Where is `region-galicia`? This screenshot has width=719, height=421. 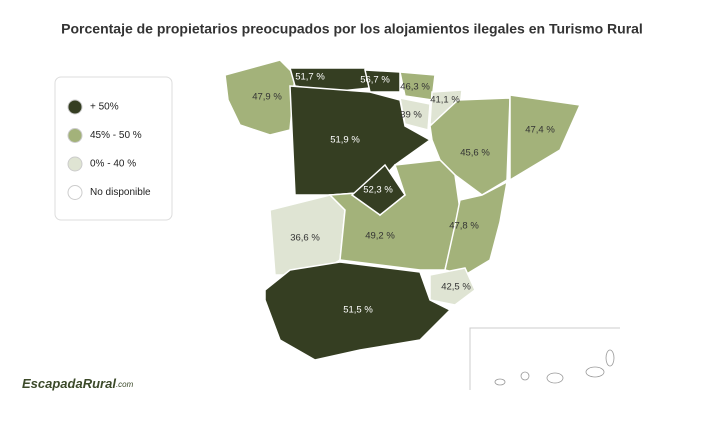
region-galicia is located at coordinates (260, 97).